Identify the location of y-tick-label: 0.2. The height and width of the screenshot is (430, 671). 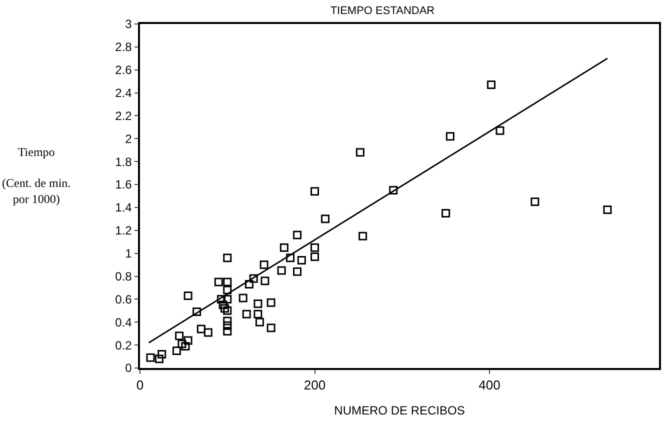
(123, 345).